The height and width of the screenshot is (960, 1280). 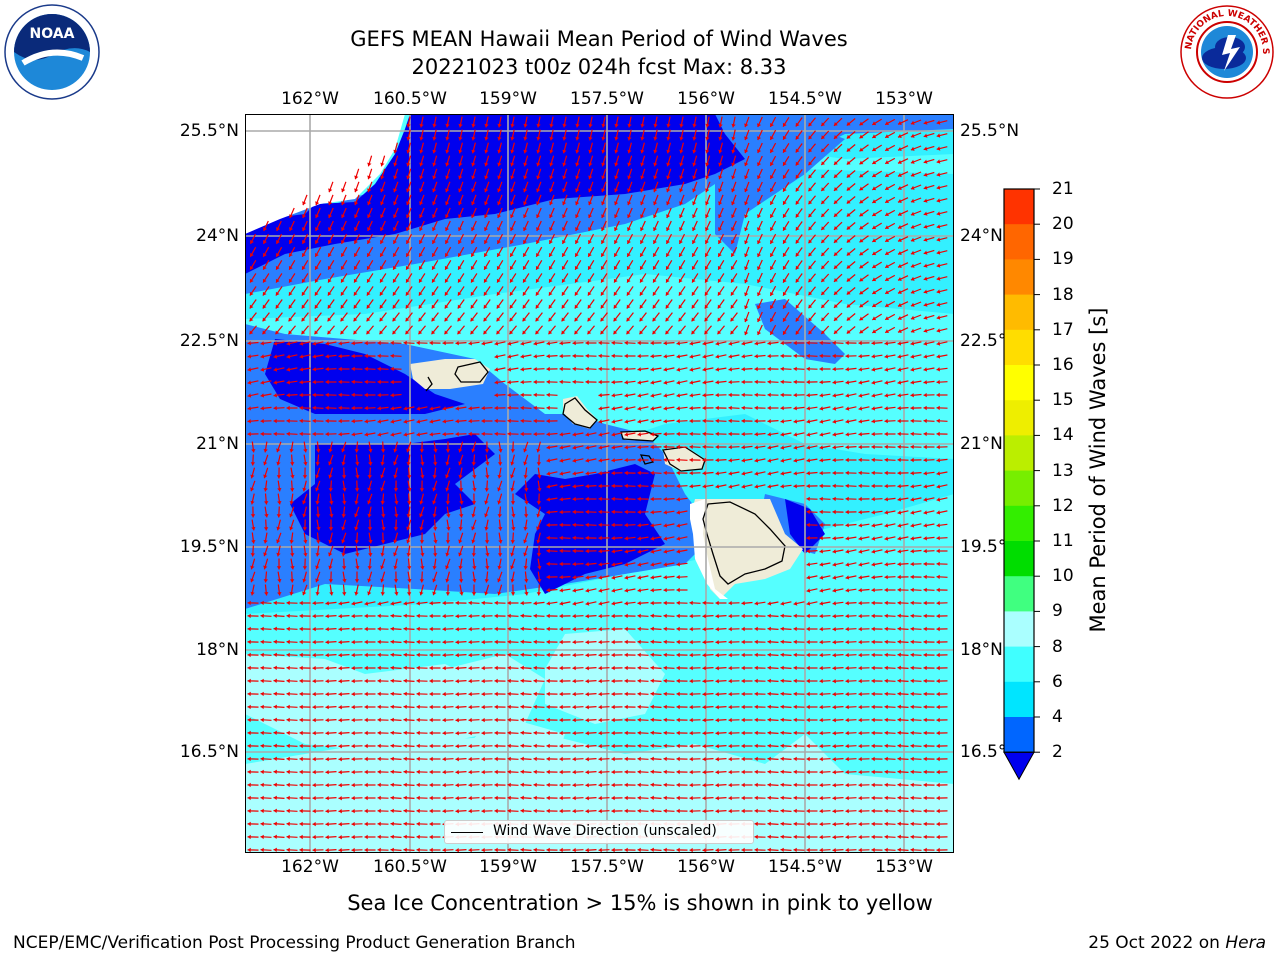 What do you see at coordinates (1063, 294) in the screenshot?
I see `colorbar-tick-label: 18` at bounding box center [1063, 294].